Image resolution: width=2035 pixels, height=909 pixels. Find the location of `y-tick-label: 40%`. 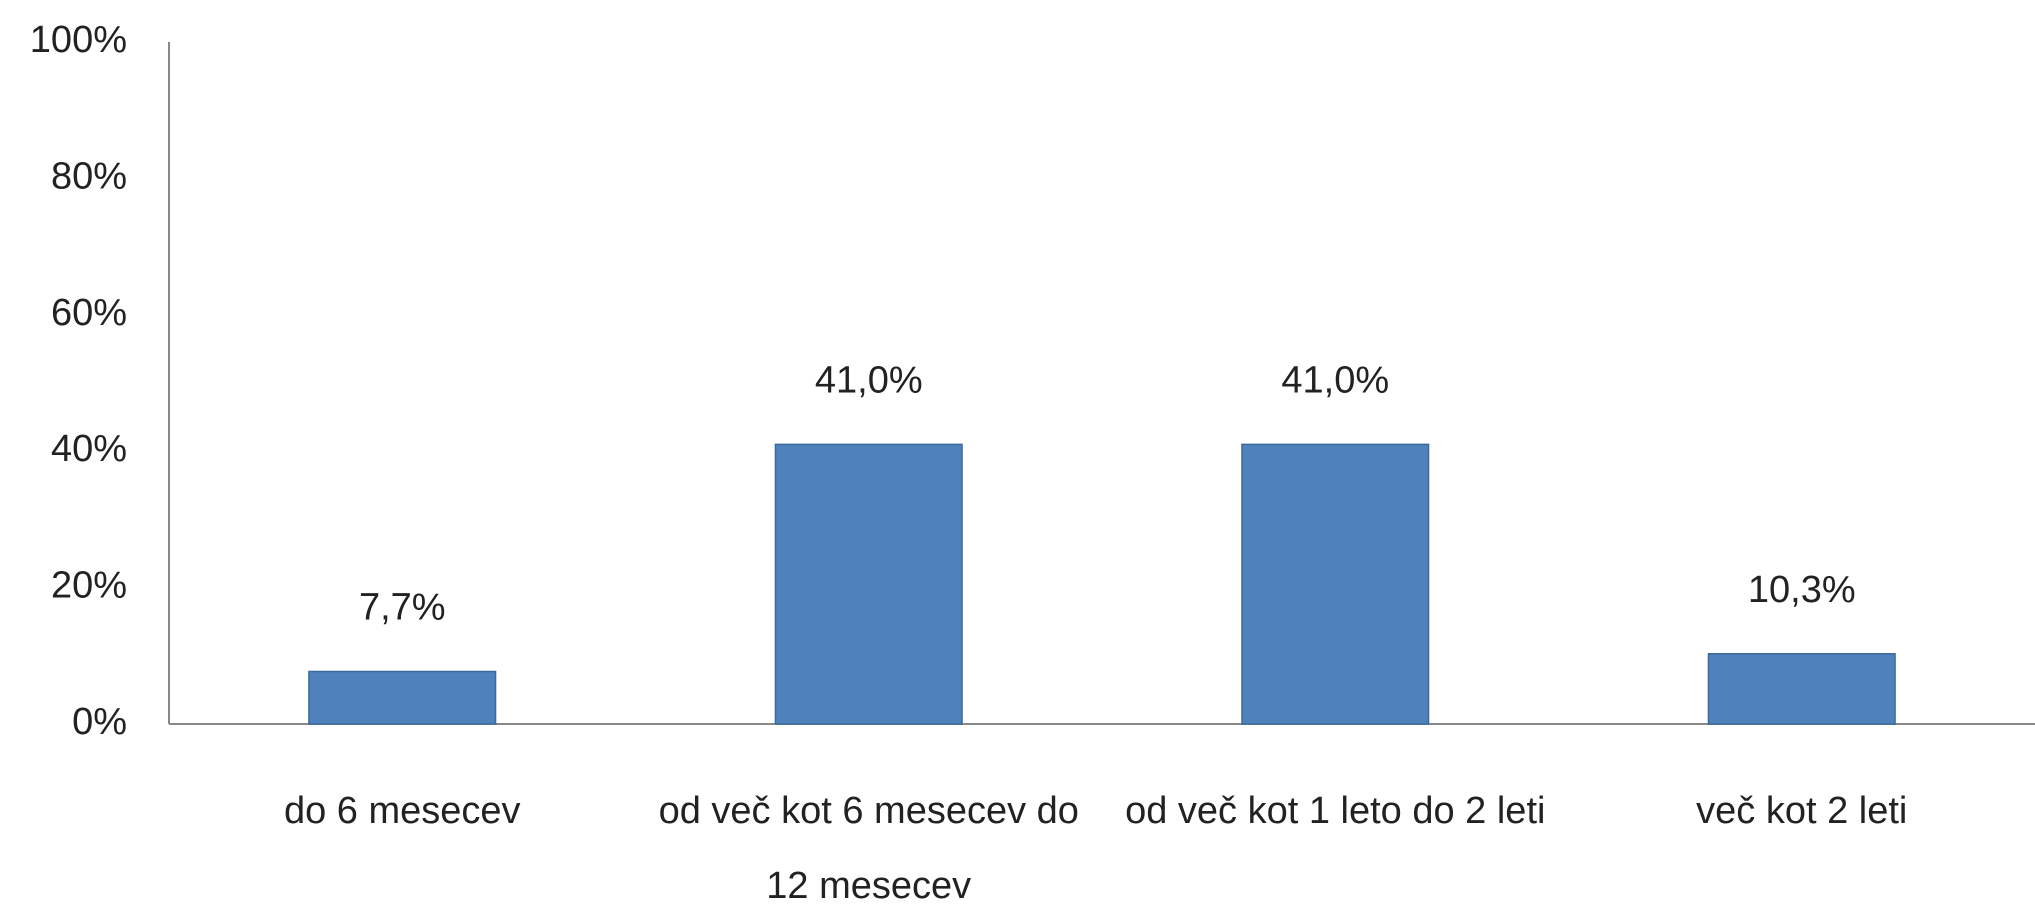

y-tick-label: 40% is located at coordinates (89, 449).